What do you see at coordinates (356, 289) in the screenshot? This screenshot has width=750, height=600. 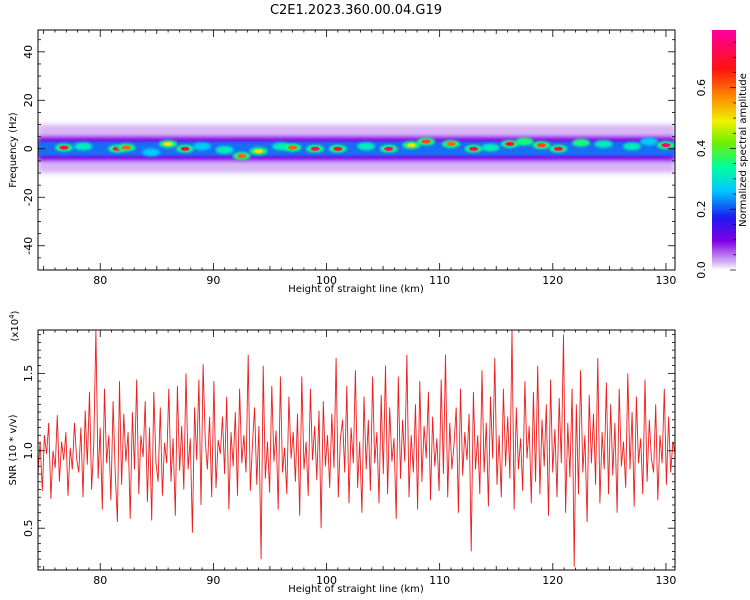 I see `spectrogram-x-axis-title: Height of straight line (km)` at bounding box center [356, 289].